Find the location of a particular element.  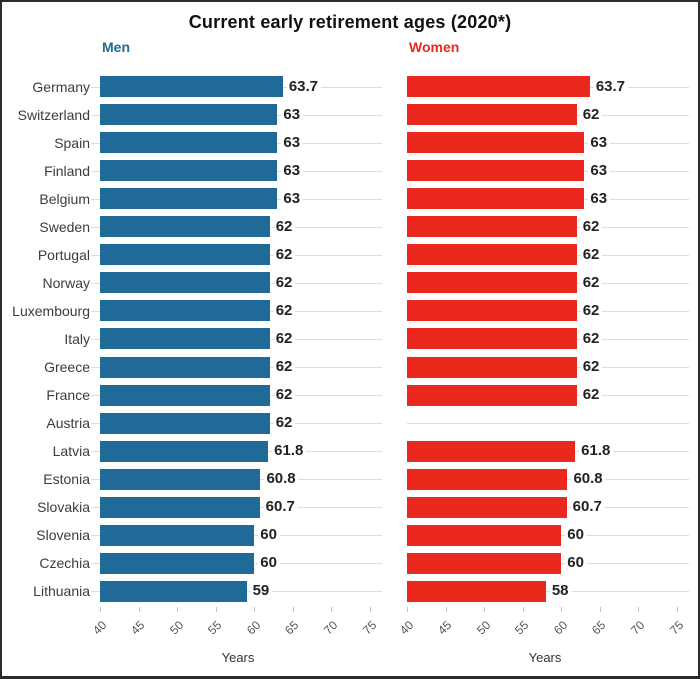

men-series-label: Men is located at coordinates (116, 47).